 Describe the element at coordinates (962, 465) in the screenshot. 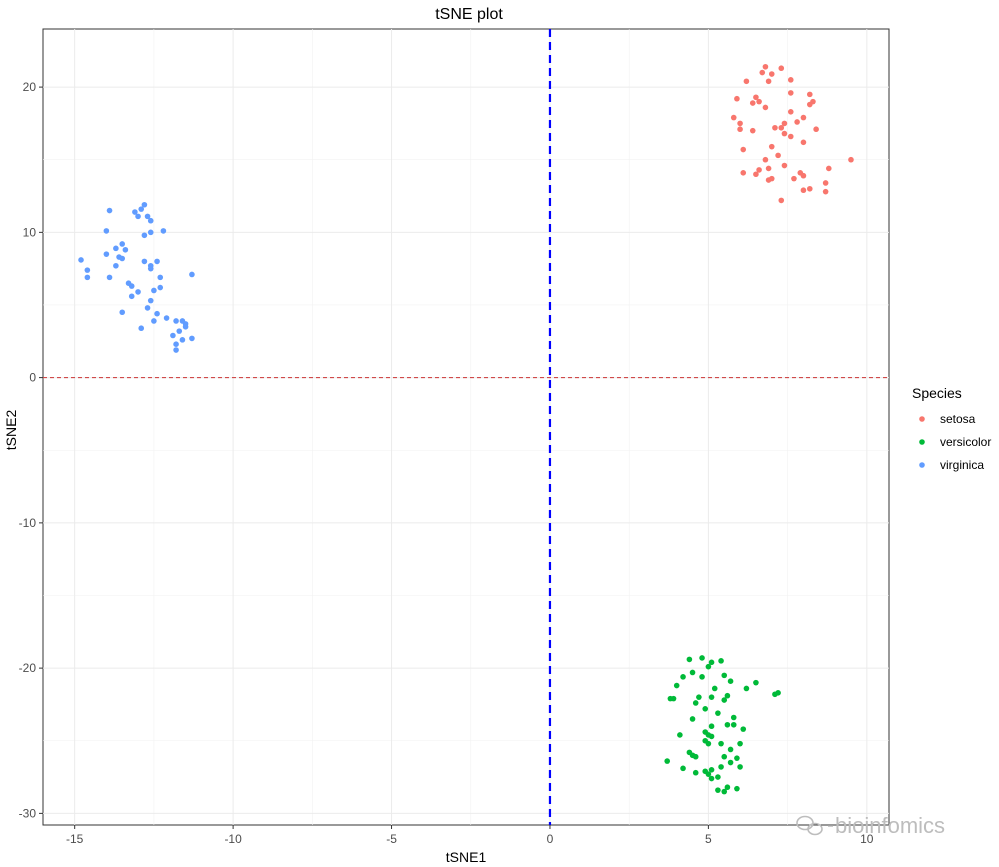

I see `legend-label-virginica: virginica` at that location.